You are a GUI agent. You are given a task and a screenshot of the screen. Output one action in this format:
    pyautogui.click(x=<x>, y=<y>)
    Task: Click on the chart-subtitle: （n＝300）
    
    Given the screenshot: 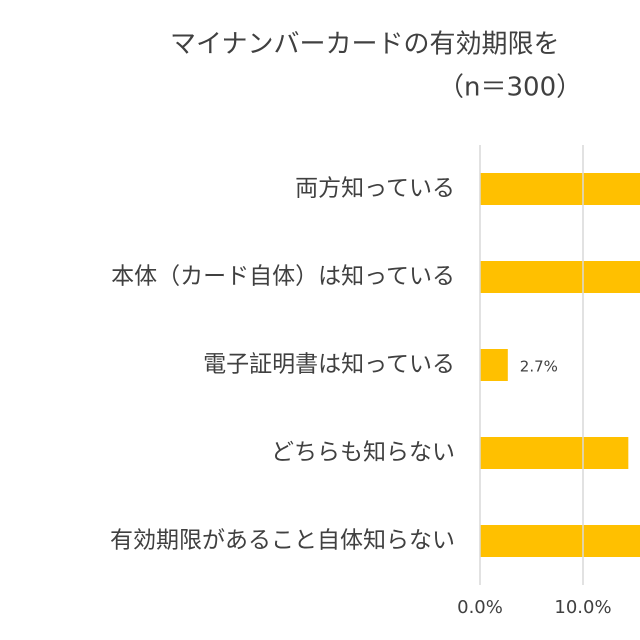 What is the action you would take?
    pyautogui.click(x=510, y=88)
    